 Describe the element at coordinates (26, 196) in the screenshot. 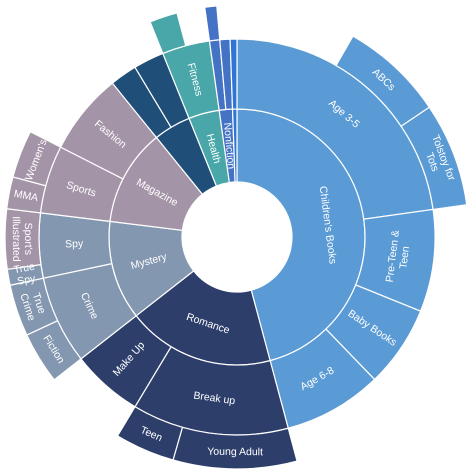

I see `label-mma: MMA` at that location.